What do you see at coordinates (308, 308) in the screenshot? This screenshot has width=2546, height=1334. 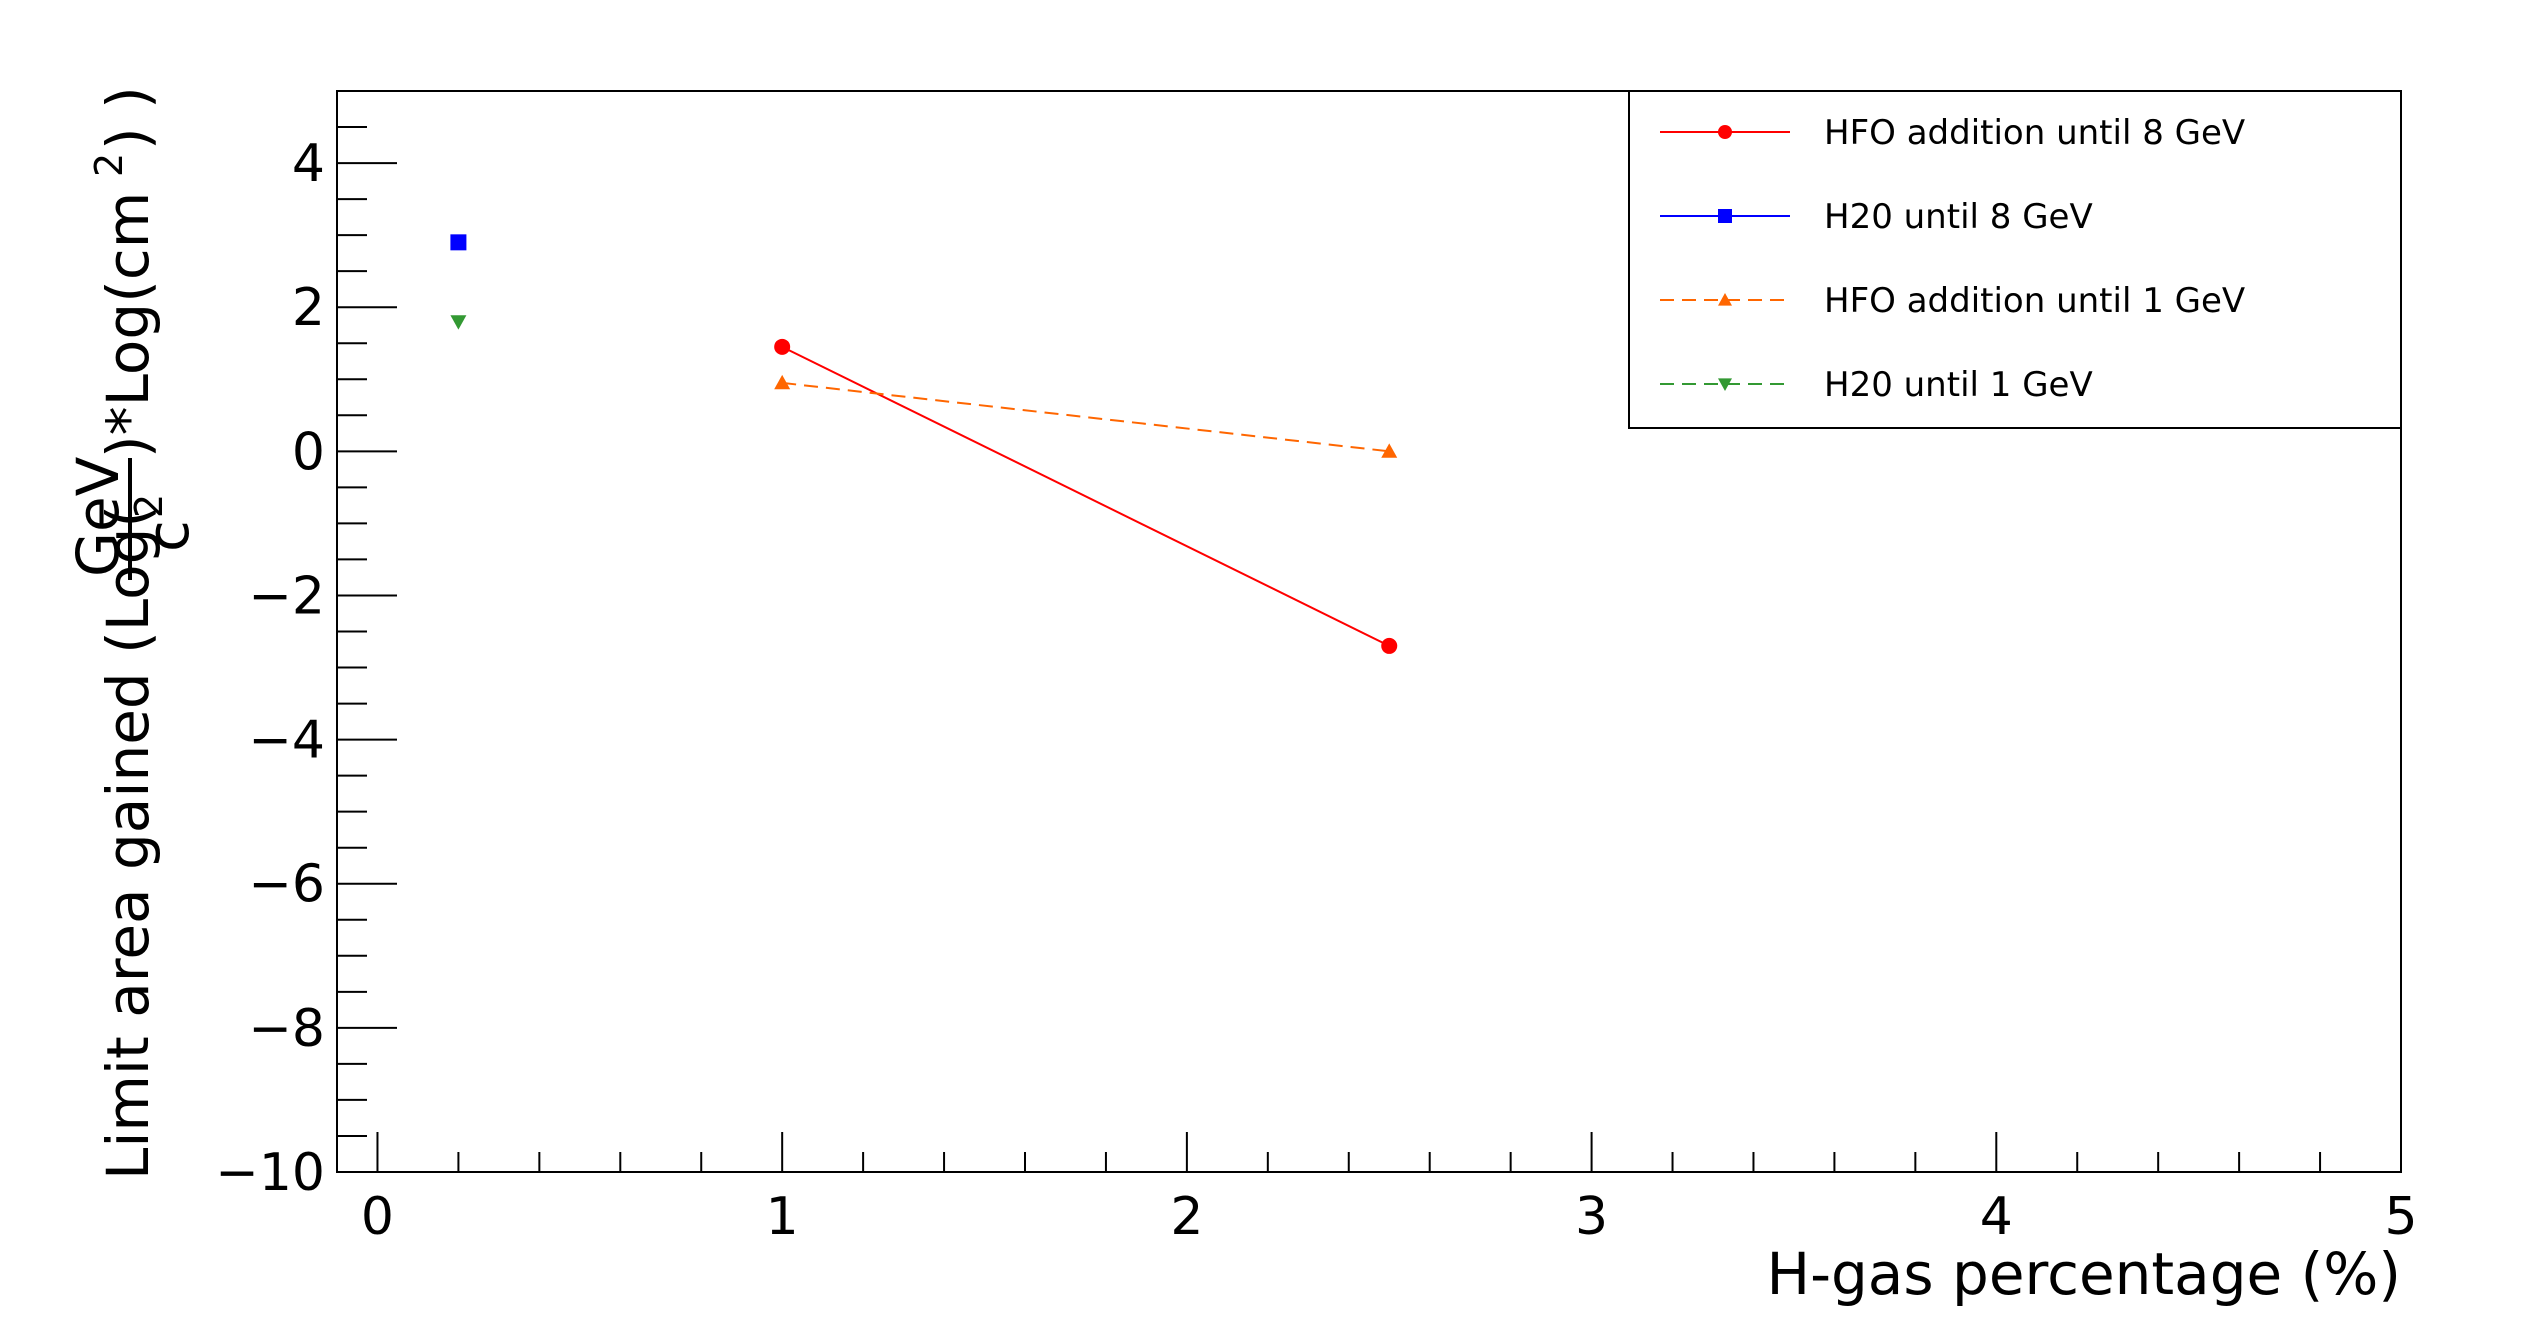 I see `y-tick-label: 2` at bounding box center [308, 308].